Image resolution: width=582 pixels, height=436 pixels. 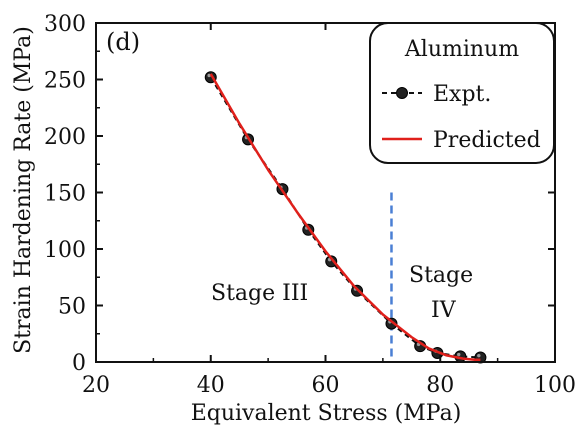 I want to click on legend-expt-label: Expt., so click(x=462, y=94).